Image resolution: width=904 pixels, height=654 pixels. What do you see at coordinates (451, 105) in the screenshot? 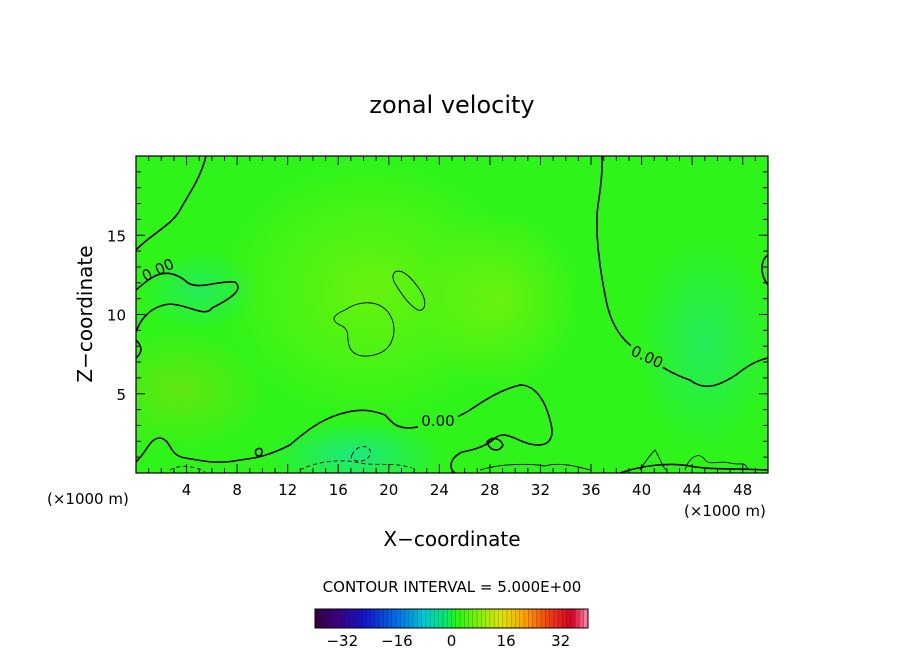
I see `chart-title: zonal velocity` at bounding box center [451, 105].